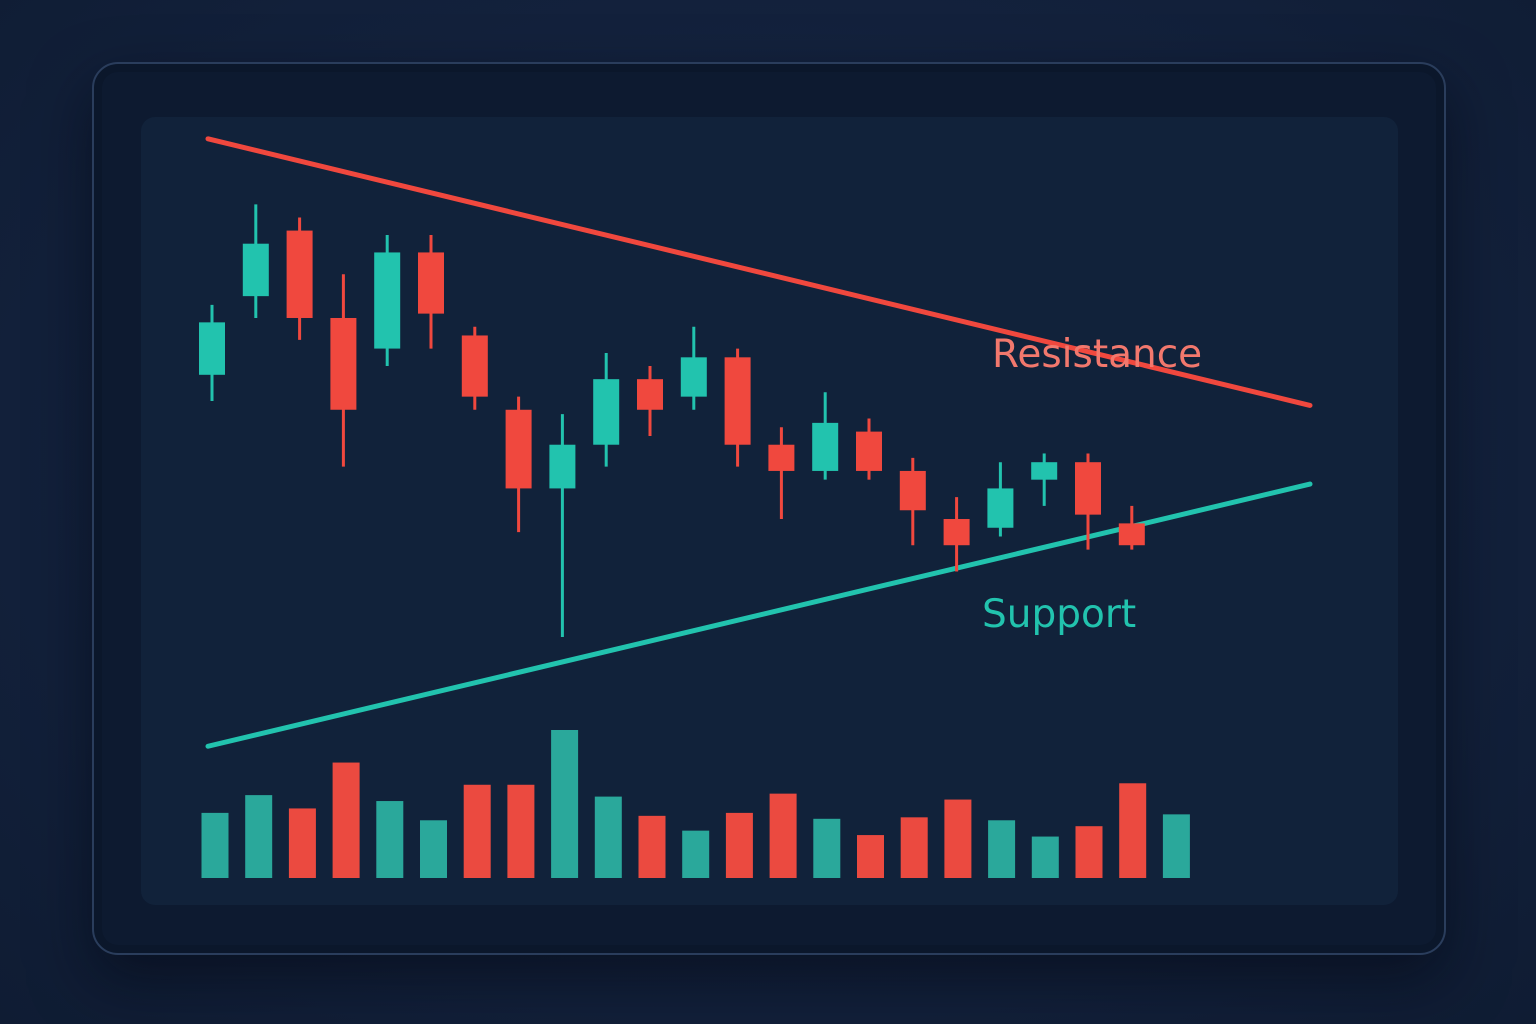  I want to click on volume-bars-group, so click(695, 804).